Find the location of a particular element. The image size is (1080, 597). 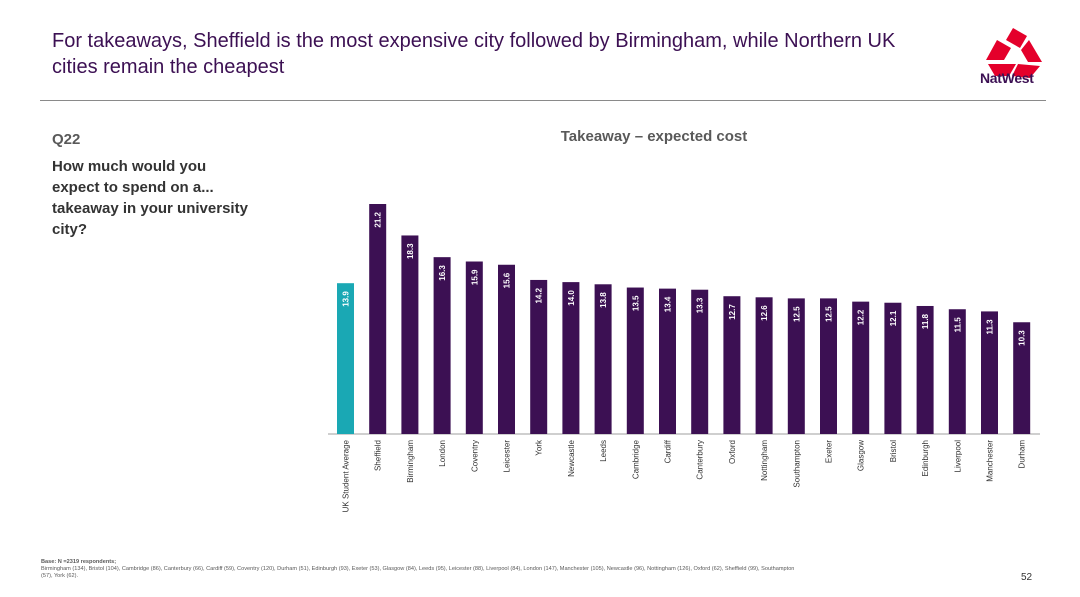

x-tick-label: Birmingham is located at coordinates (410, 461).